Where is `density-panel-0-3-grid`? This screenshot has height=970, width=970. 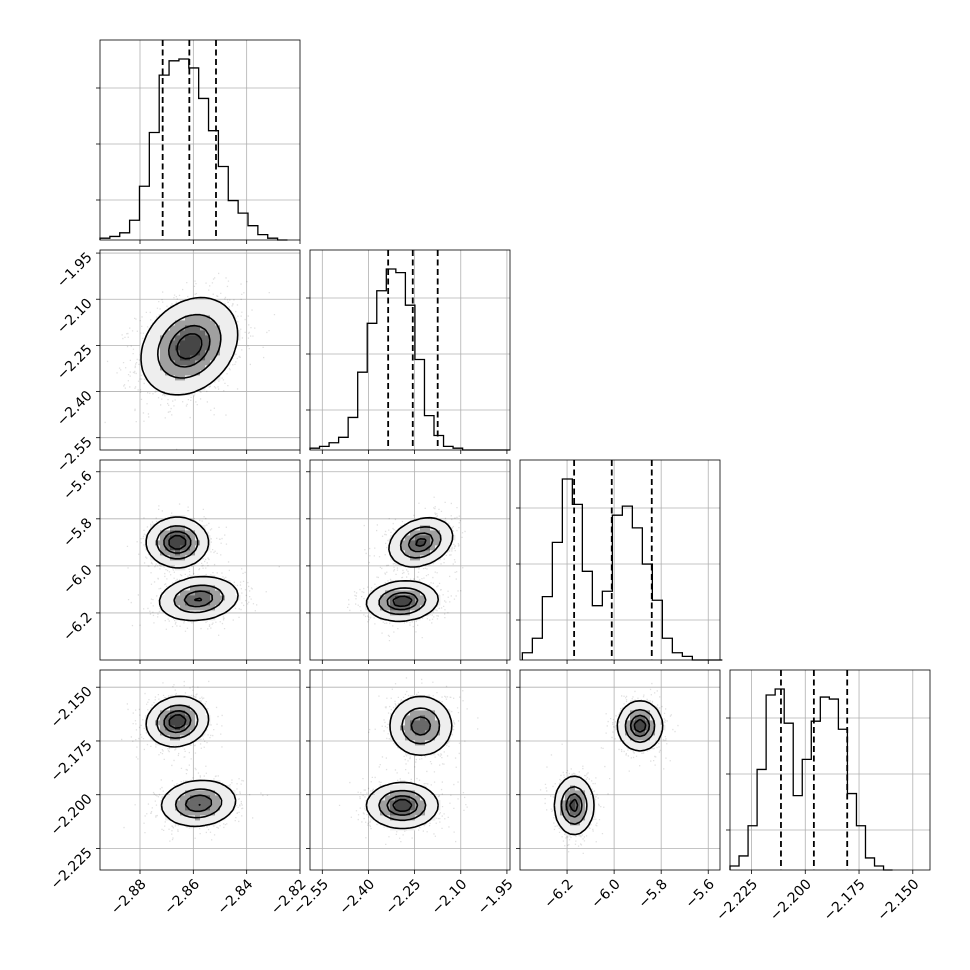
density-panel-0-3-grid is located at coordinates (200, 770).